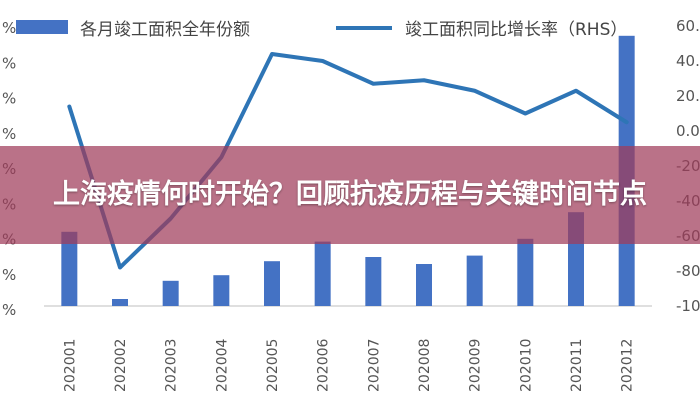 This screenshot has width=700, height=400. I want to click on x-tick-label: 202010, so click(526, 365).